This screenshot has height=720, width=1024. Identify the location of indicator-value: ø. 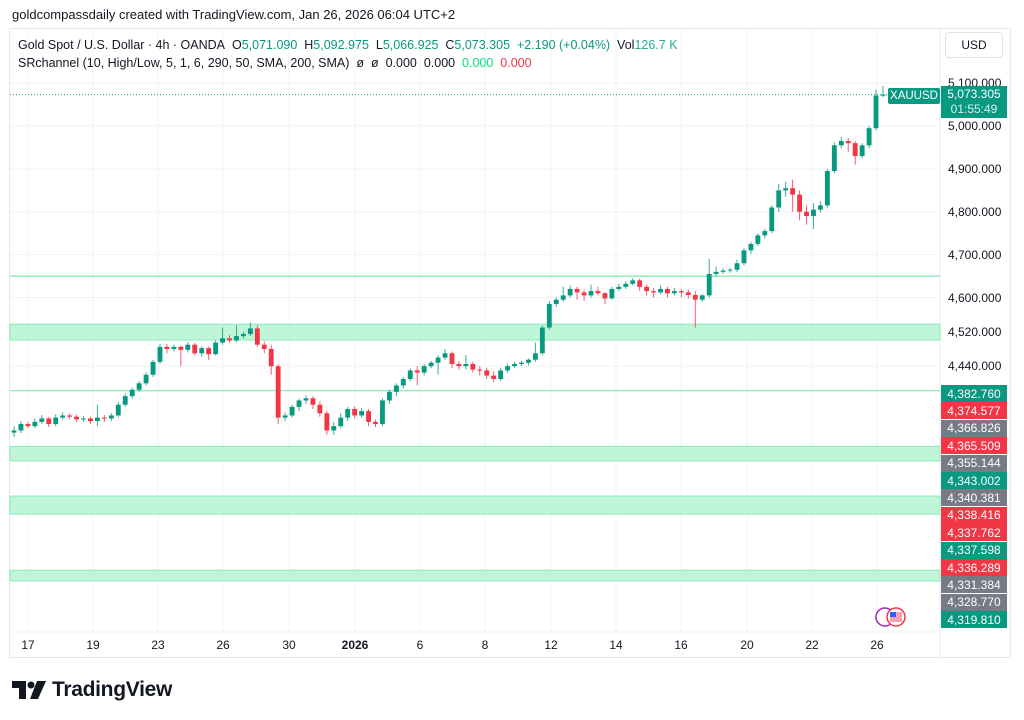
(360, 63).